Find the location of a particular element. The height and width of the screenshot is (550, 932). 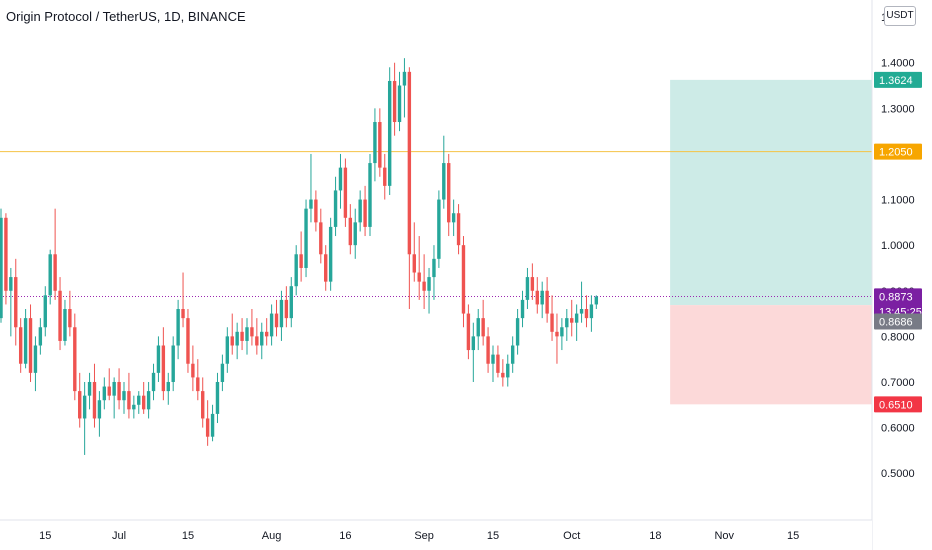

target-price-tag-bg is located at coordinates (898, 79).